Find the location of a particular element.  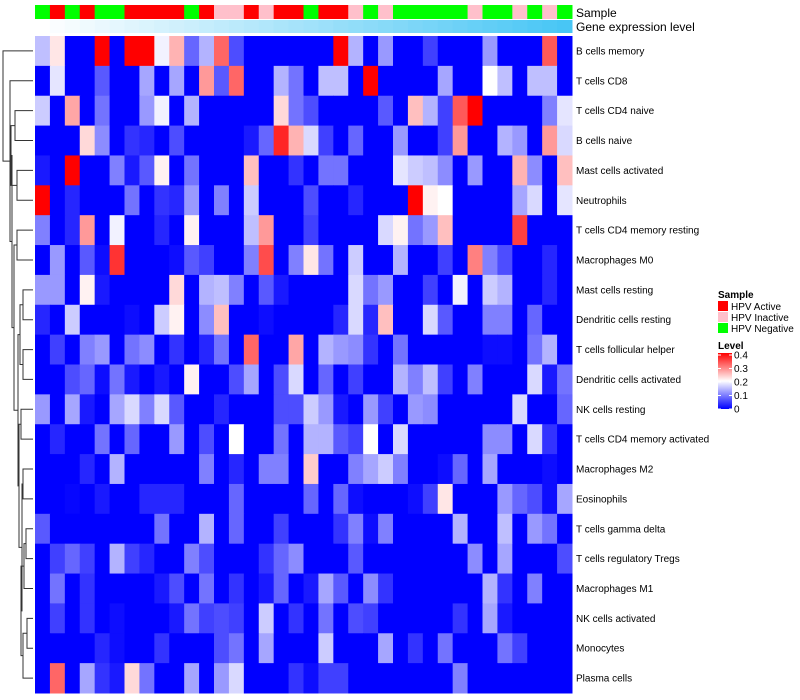

row-label: Mast cells resting is located at coordinates (614, 290).